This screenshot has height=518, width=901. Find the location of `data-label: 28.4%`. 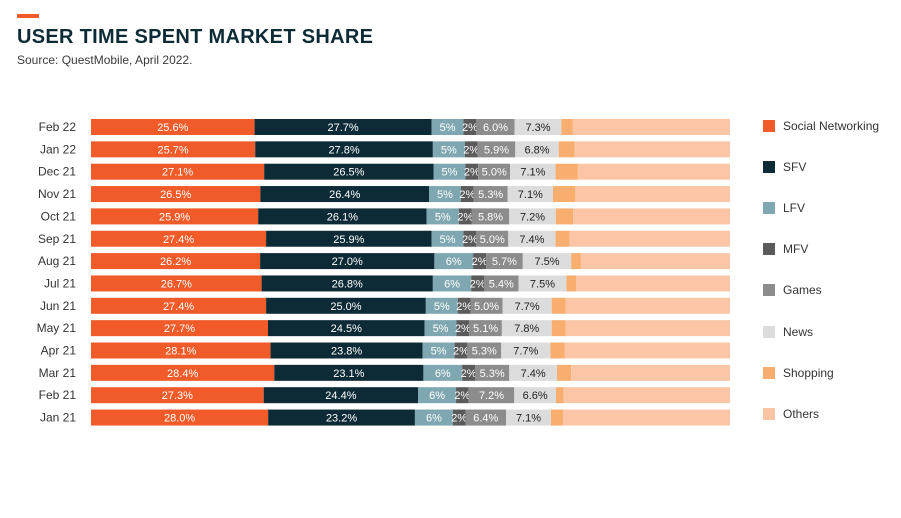

data-label: 28.4% is located at coordinates (182, 374).